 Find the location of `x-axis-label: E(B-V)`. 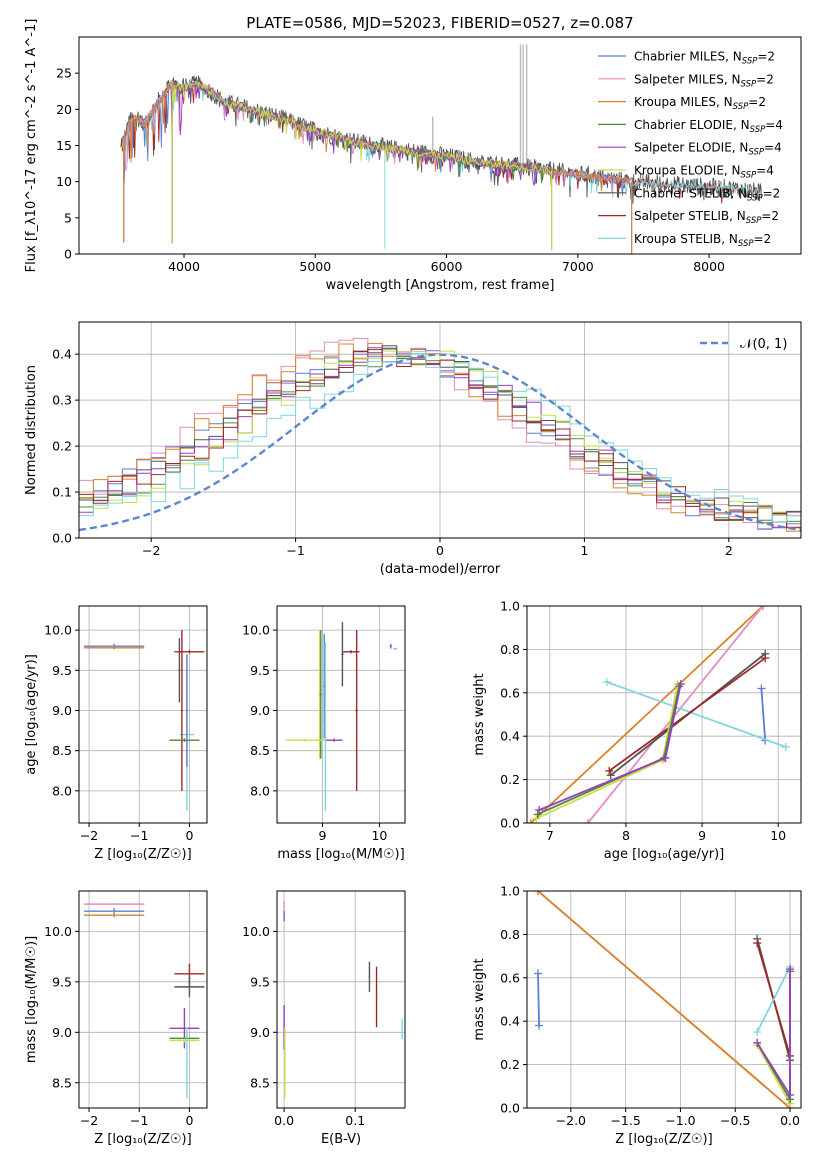

x-axis-label: E(B-V) is located at coordinates (341, 1139).